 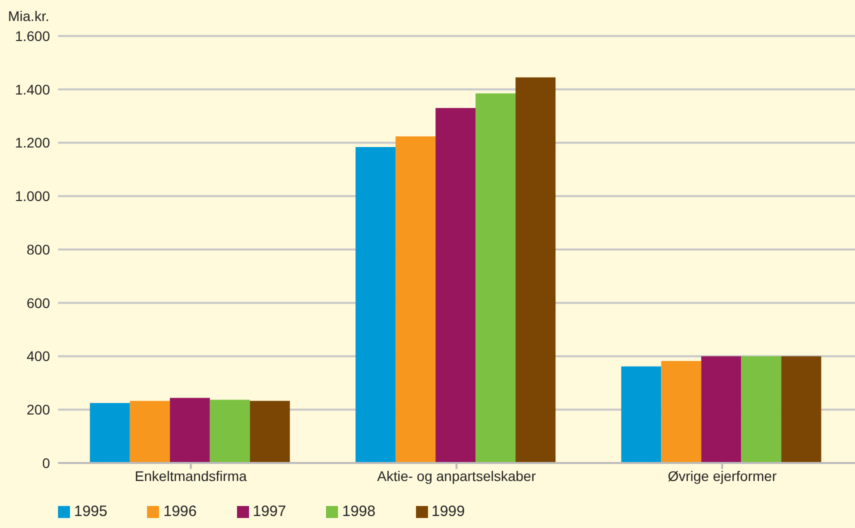 I want to click on y-tick-label: 800, so click(x=38, y=249).